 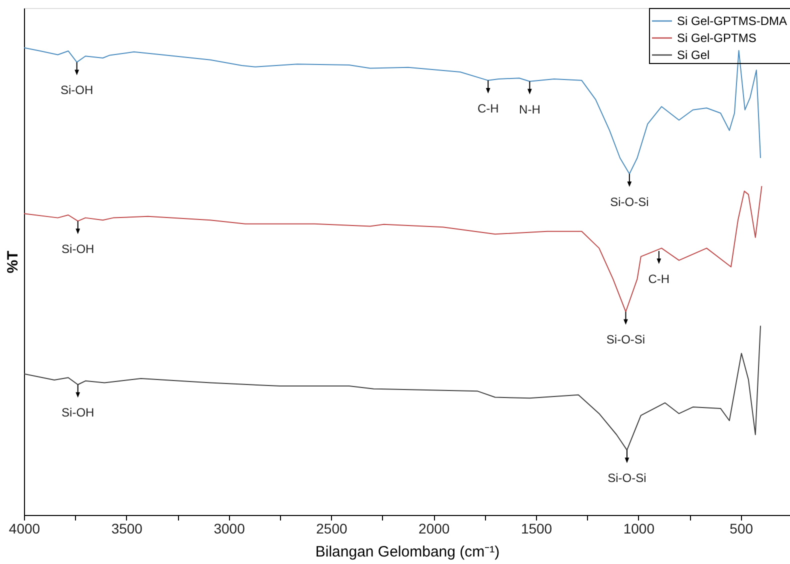 What do you see at coordinates (529, 109) in the screenshot?
I see `annotation: N-H` at bounding box center [529, 109].